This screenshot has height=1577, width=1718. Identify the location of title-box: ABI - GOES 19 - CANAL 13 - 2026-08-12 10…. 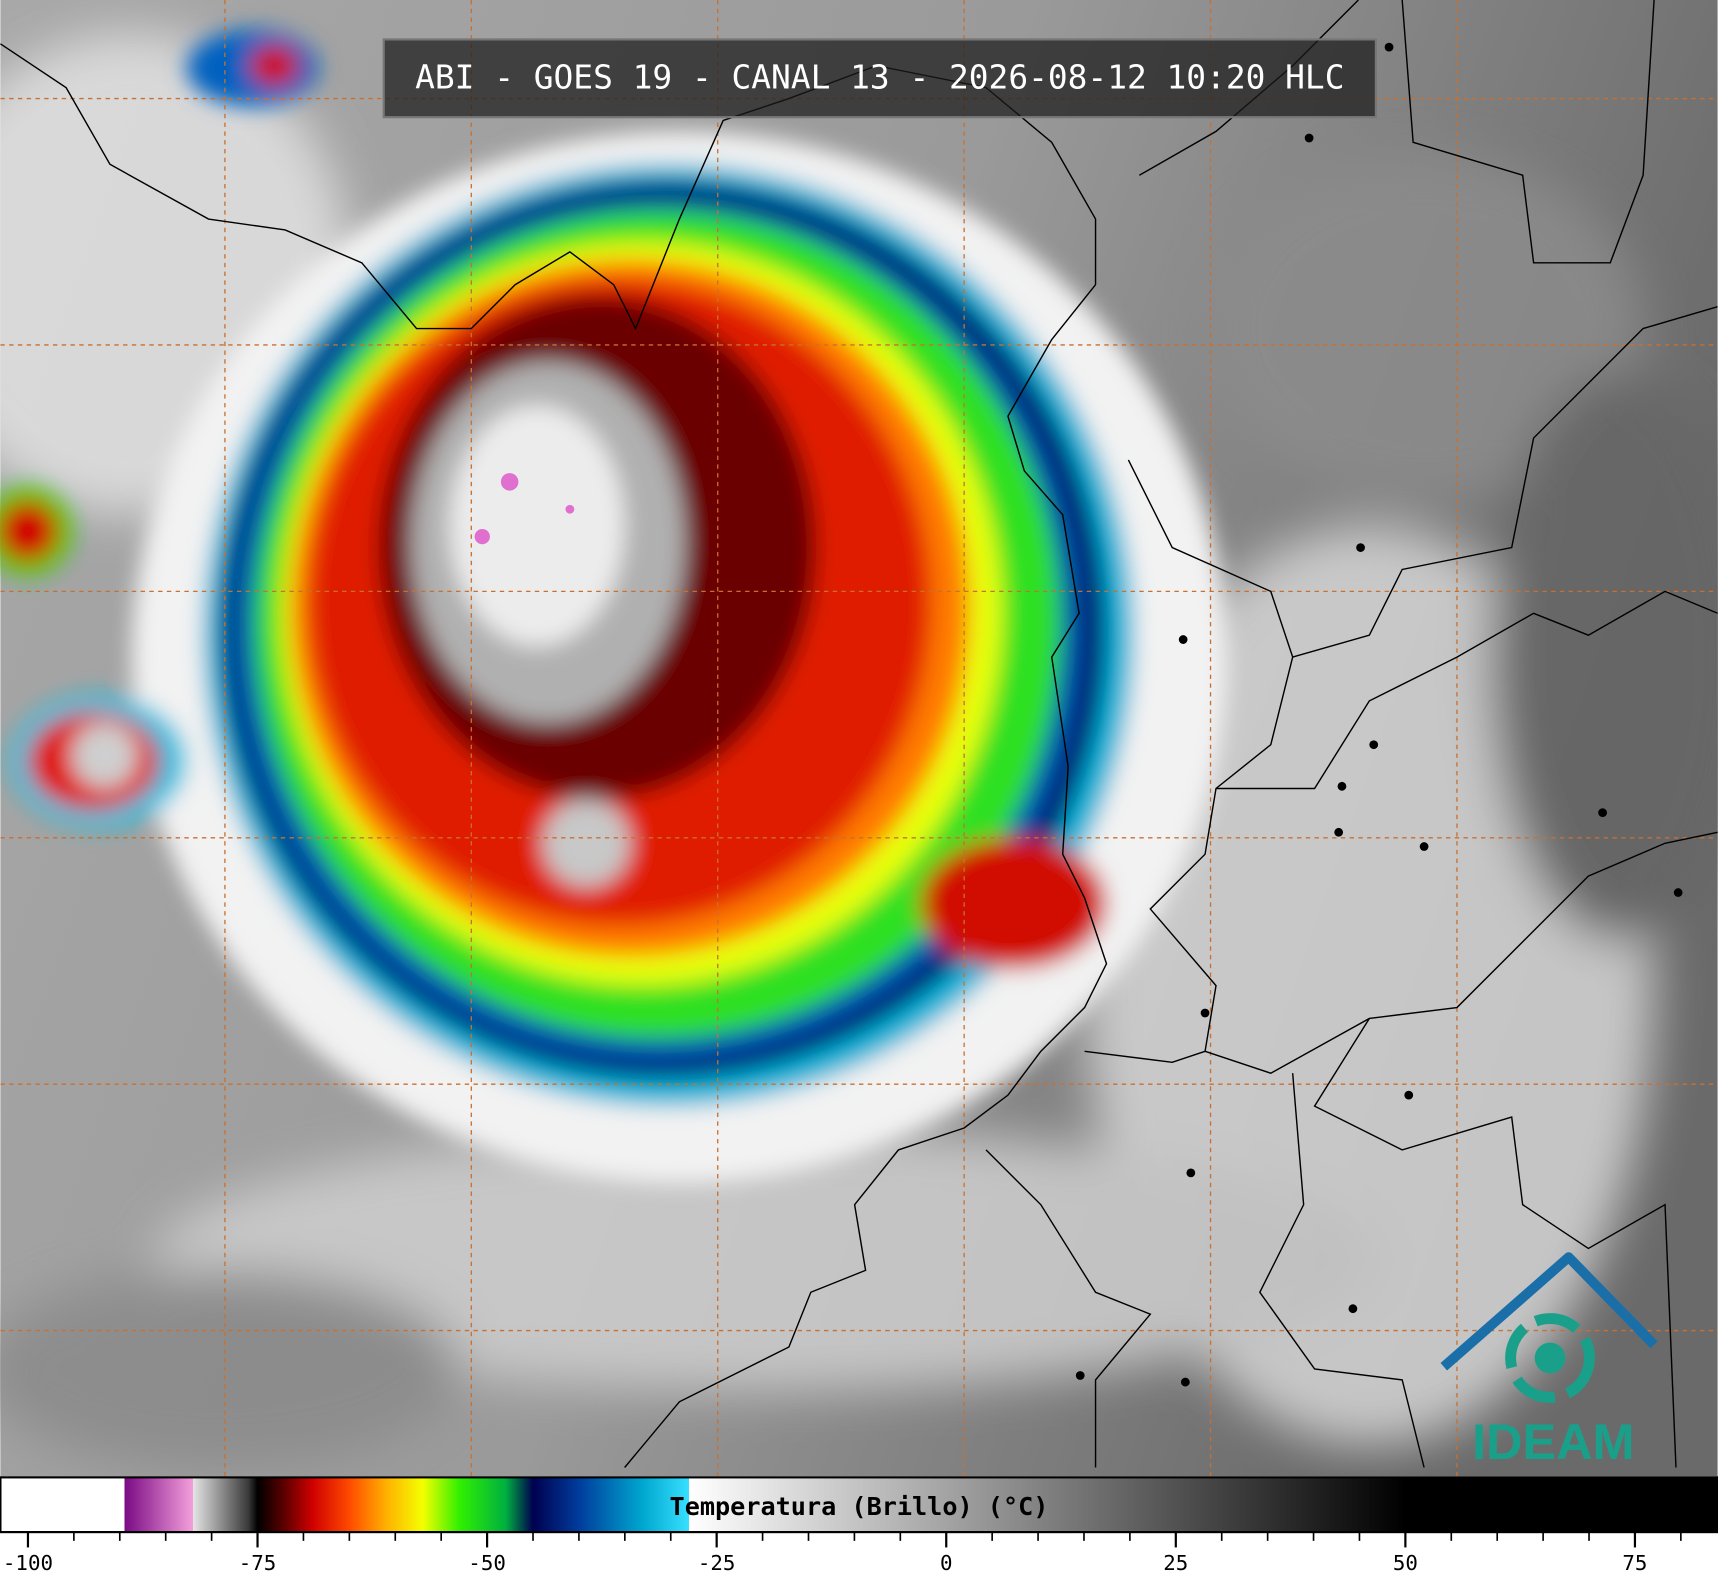
(880, 78).